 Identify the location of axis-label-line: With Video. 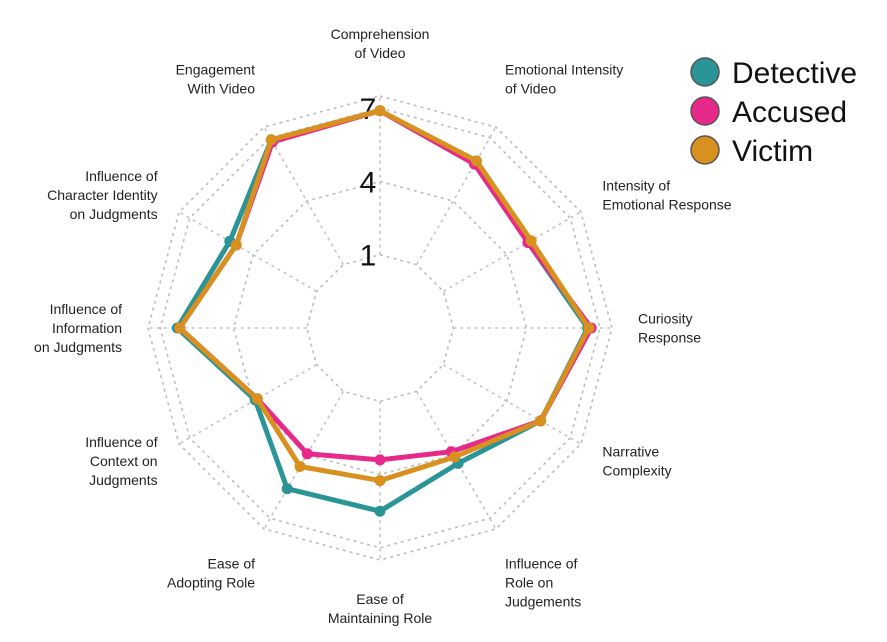
(222, 89).